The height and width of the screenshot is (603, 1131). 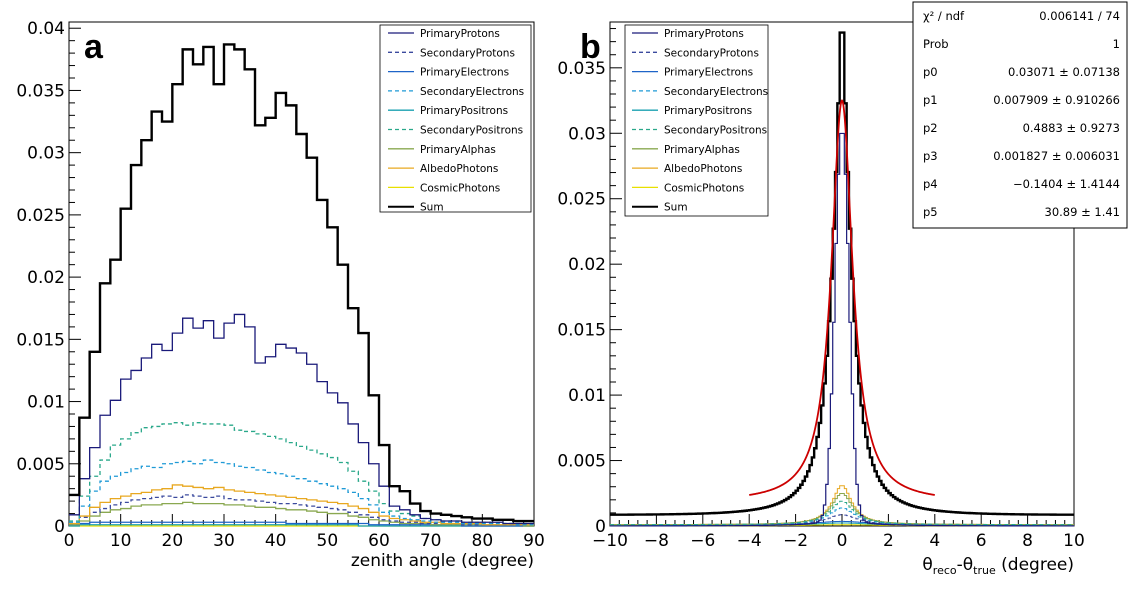 I want to click on panel-a-ytick-label: 0.01, so click(x=46, y=403).